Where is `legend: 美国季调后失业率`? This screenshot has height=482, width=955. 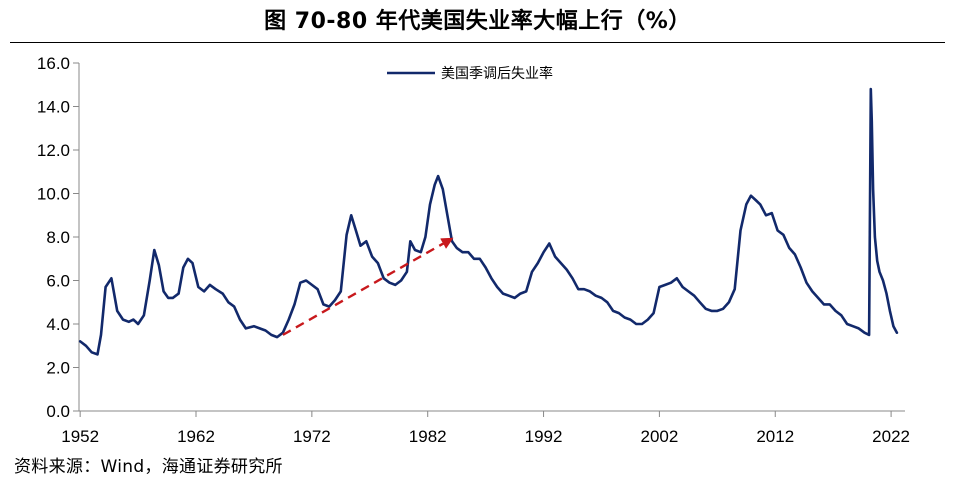
legend: 美国季调后失业率 is located at coordinates (470, 73).